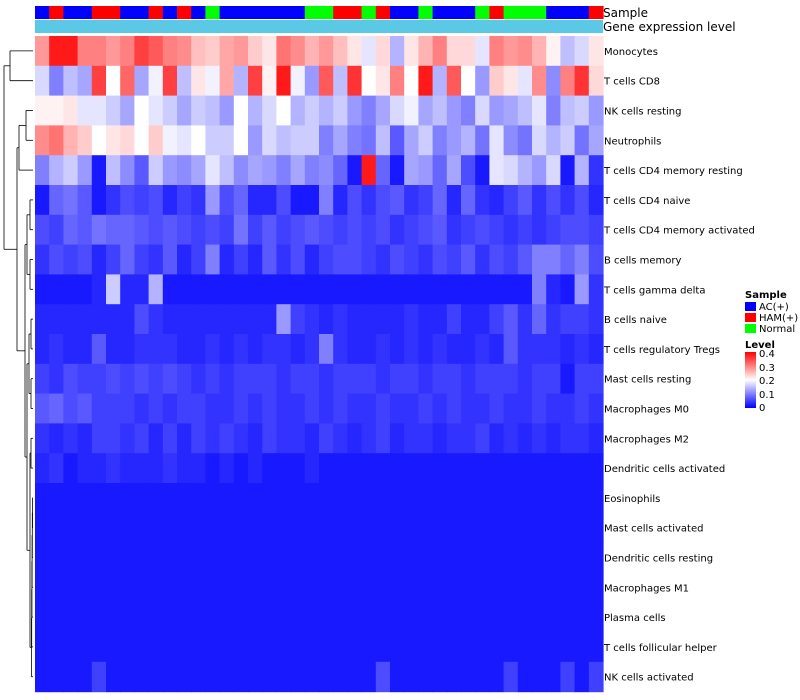 The width and height of the screenshot is (800, 700). Describe the element at coordinates (669, 27) in the screenshot. I see `annotation-label-expression: Gene expression level` at that location.